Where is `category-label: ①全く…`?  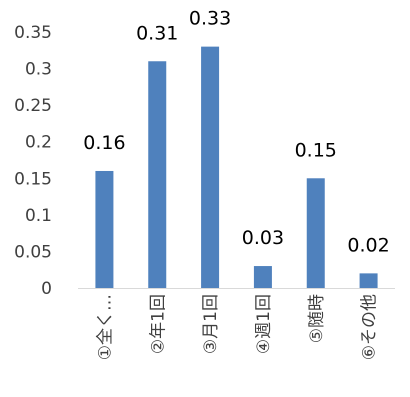
category-label: ①全く… is located at coordinates (105, 327).